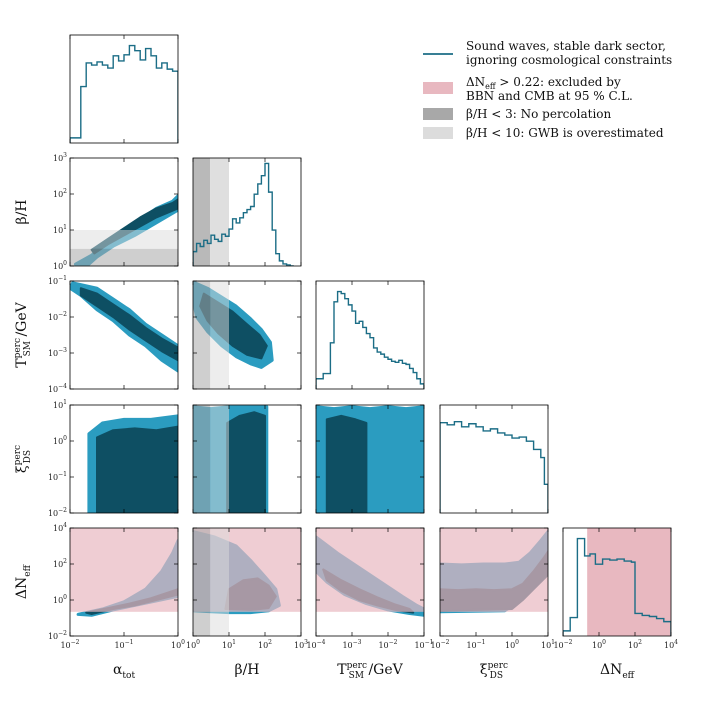 The height and width of the screenshot is (706, 706). I want to click on panel-xi-vs-neff: 10⁻² 10⁻¹ 10⁰ 10¹ ξperc DS, so click(492, 604).